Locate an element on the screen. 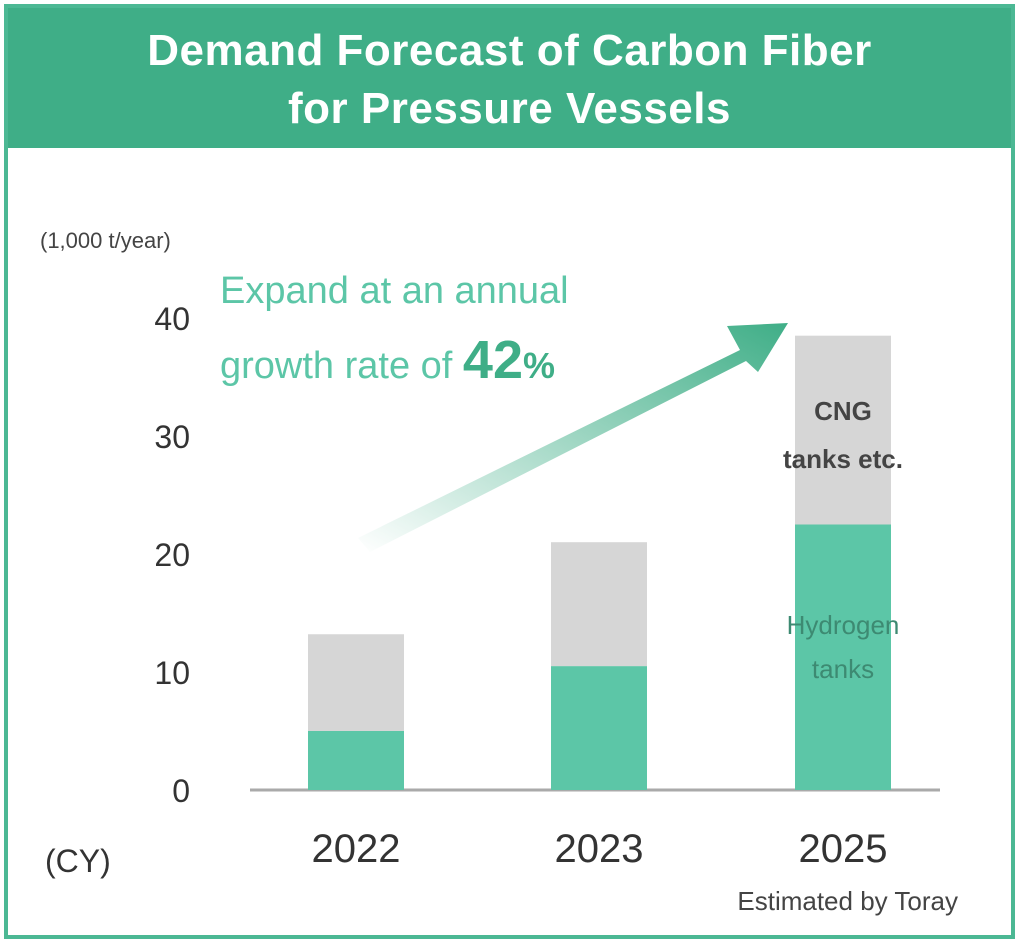  x-tick-label: 2023 is located at coordinates (599, 849).